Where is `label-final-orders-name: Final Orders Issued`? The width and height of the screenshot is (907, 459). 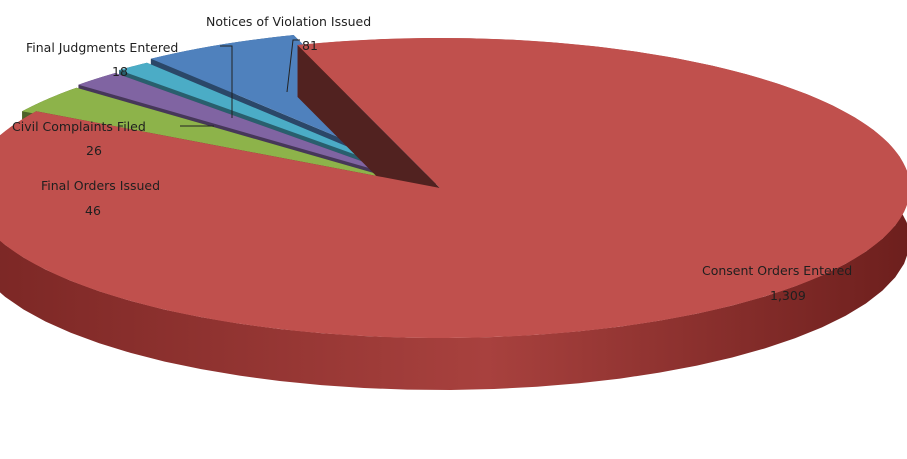 label-final-orders-name: Final Orders Issued is located at coordinates (100, 185).